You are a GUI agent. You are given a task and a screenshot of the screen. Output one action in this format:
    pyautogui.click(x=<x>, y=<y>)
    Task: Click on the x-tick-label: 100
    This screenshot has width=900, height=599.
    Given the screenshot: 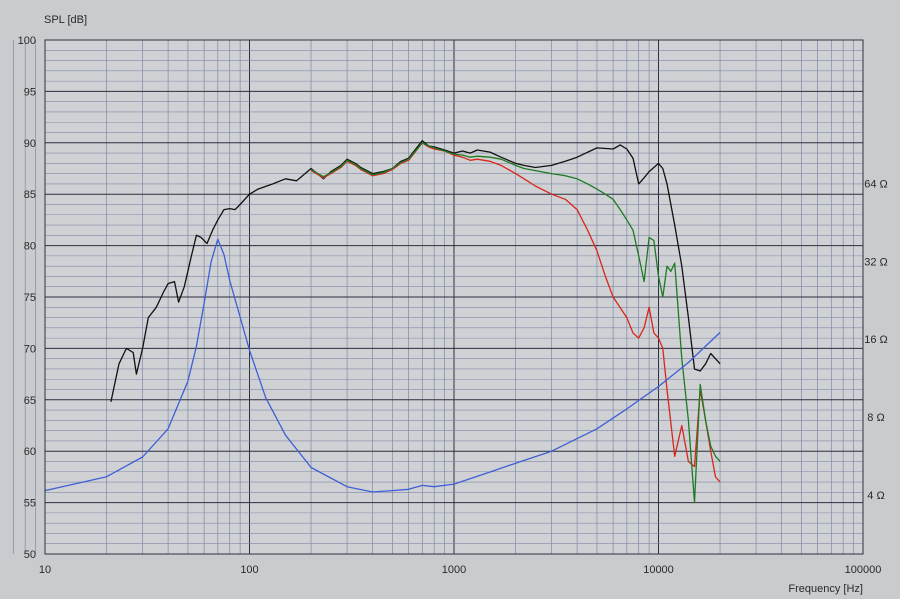 What is the action you would take?
    pyautogui.click(x=249, y=570)
    